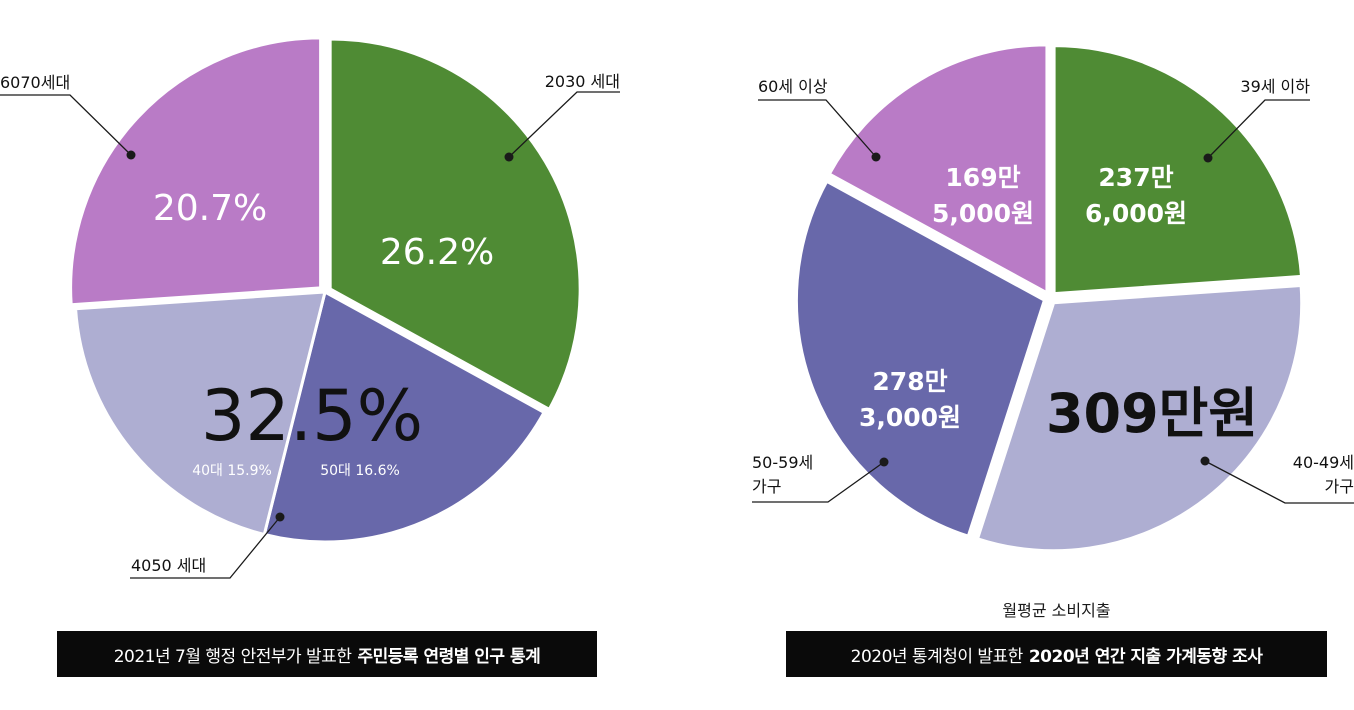 The height and width of the screenshot is (710, 1354). Describe the element at coordinates (280, 517) in the screenshot. I see `left-leader-4050-dot` at that location.